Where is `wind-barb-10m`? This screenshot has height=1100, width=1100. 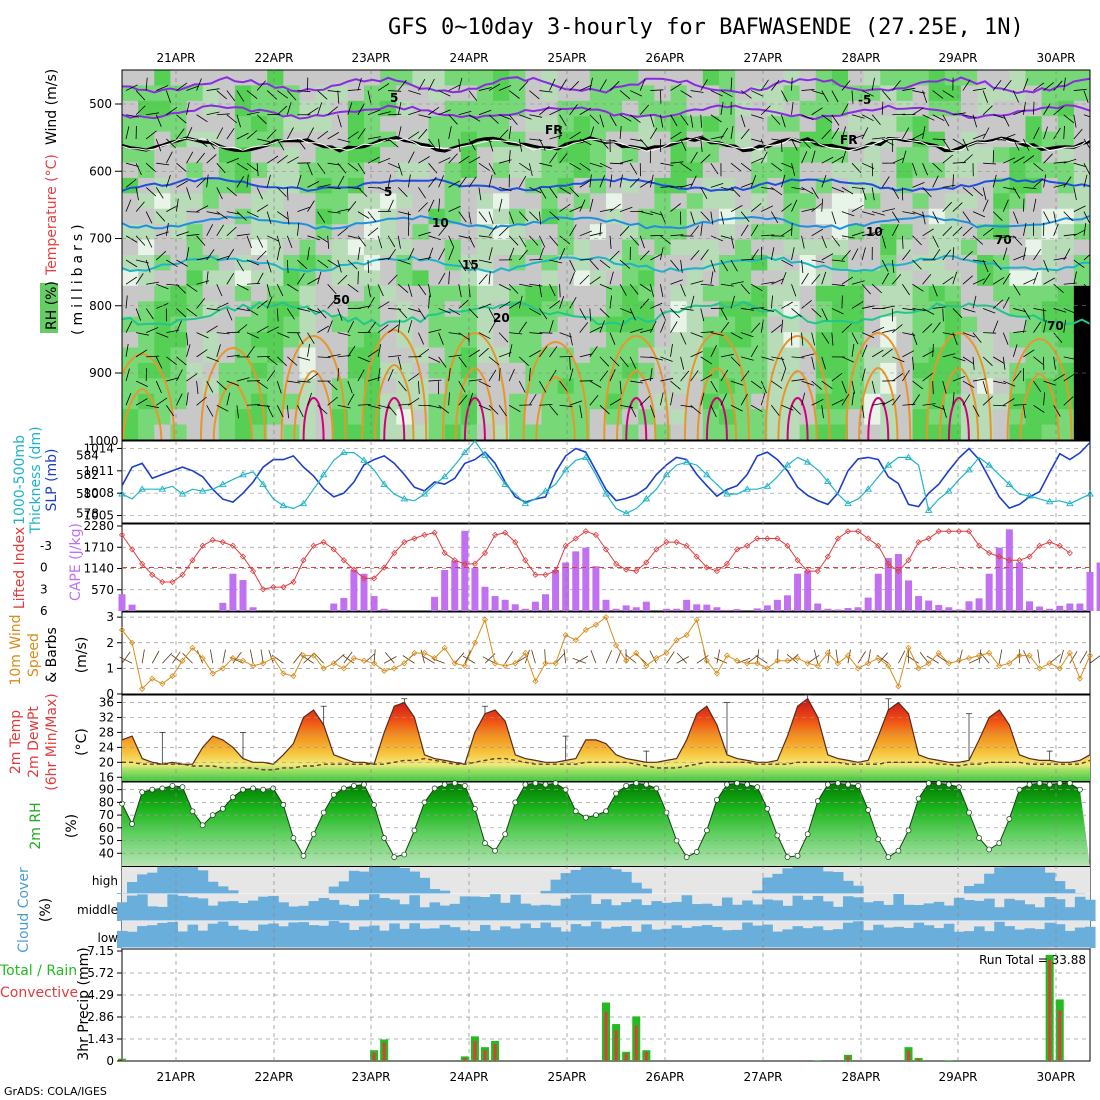 wind-barb-10m is located at coordinates (882, 658).